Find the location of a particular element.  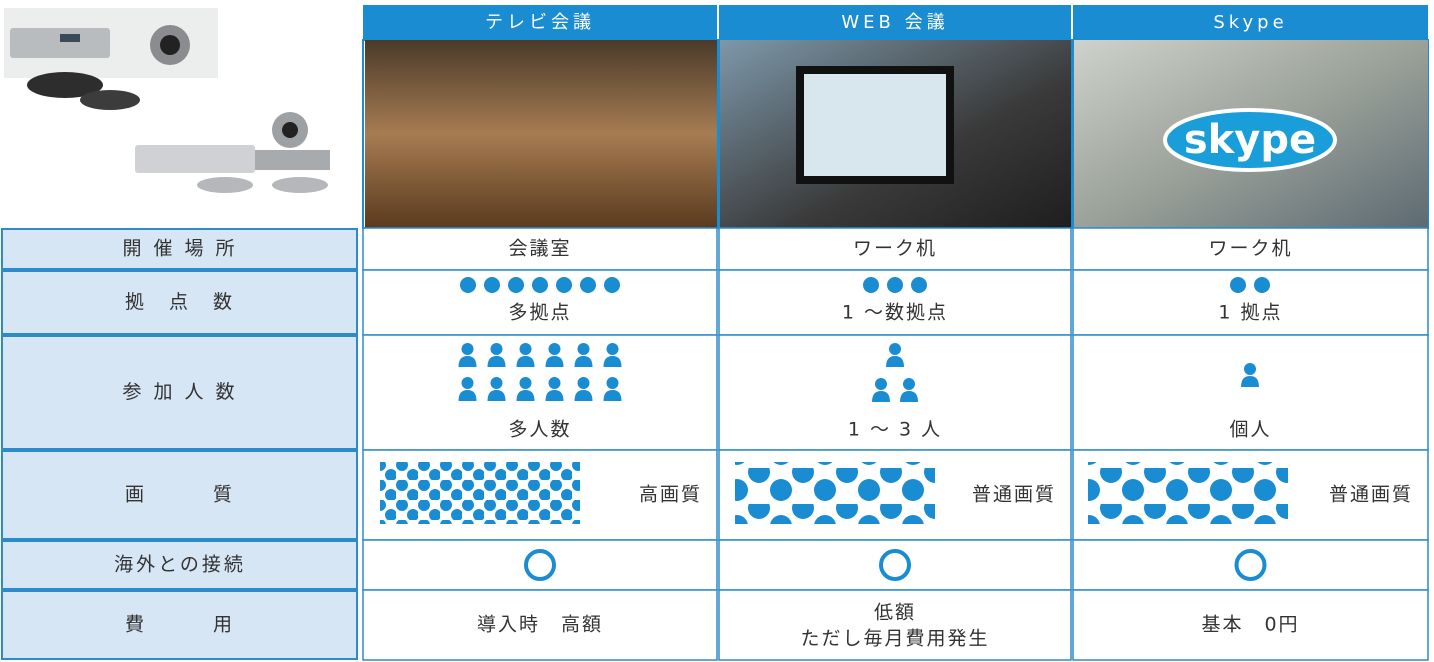

column-header-text: Skype is located at coordinates (1250, 22).